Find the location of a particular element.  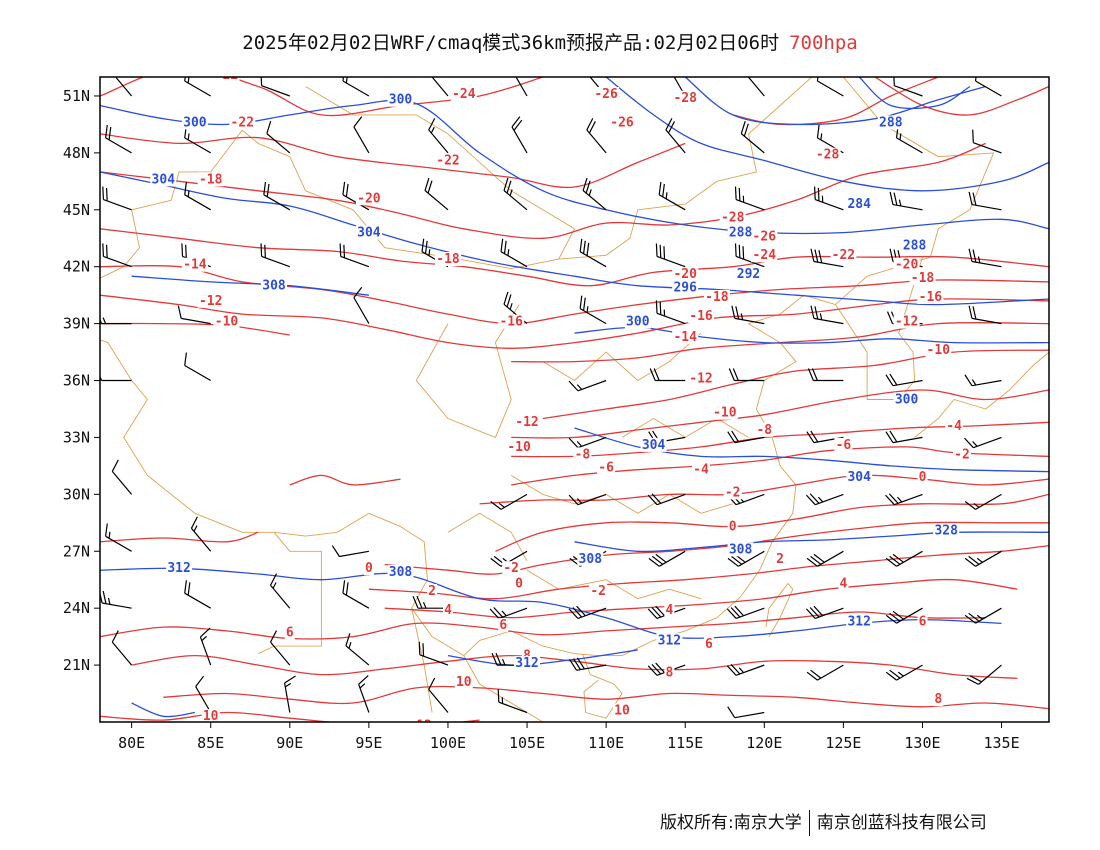

temperature-label: -20 is located at coordinates (685, 274).